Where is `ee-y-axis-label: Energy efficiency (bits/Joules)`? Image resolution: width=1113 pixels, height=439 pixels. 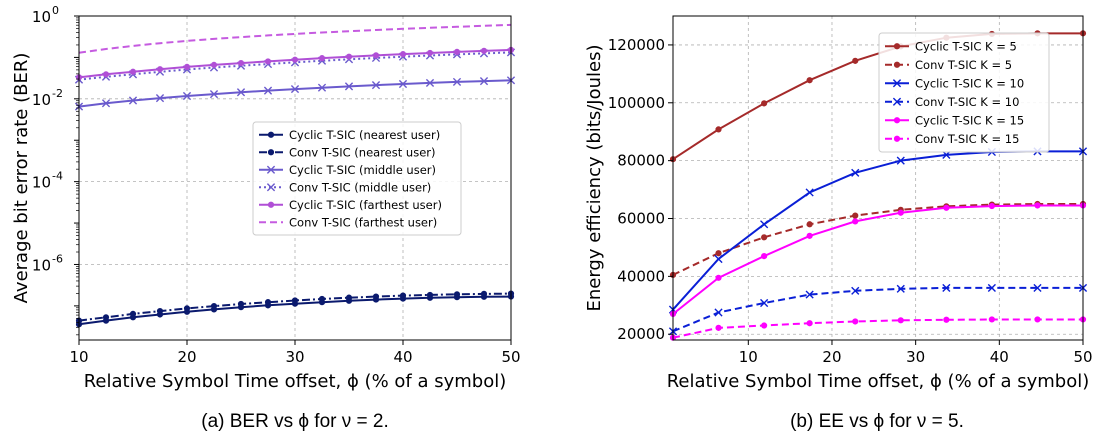
ee-y-axis-label: Energy efficiency (bits/Joules) is located at coordinates (594, 177).